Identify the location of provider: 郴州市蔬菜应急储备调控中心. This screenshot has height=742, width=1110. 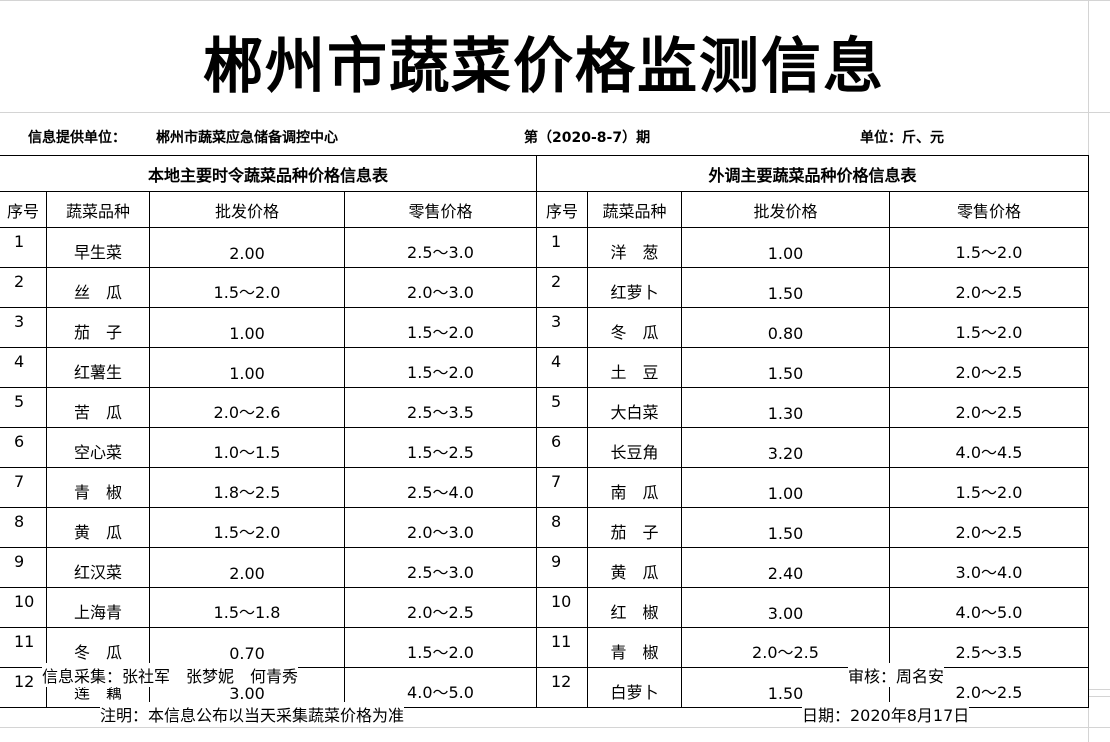
(247, 138).